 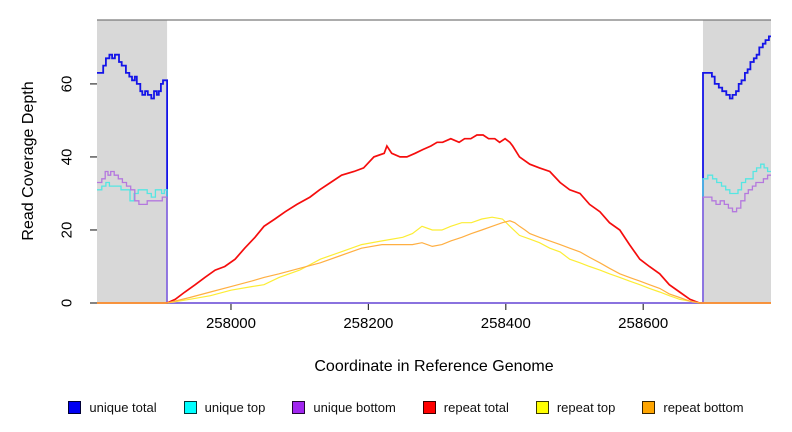 What do you see at coordinates (75, 407) in the screenshot?
I see `legend-swatch-unique-total` at bounding box center [75, 407].